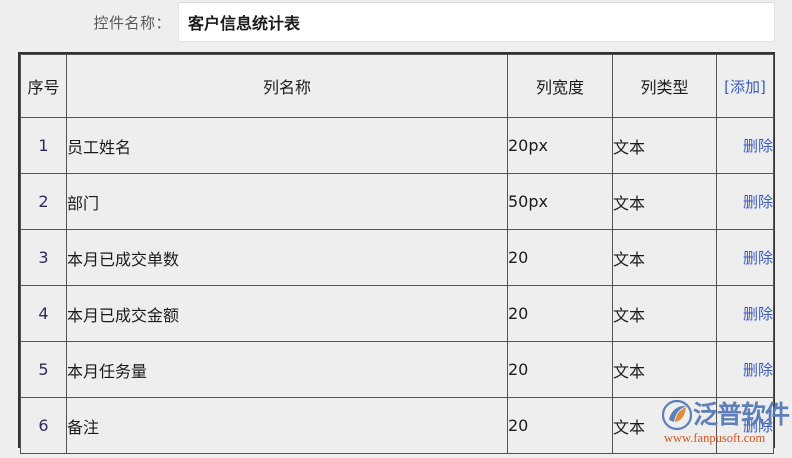 The height and width of the screenshot is (458, 792). Describe the element at coordinates (287, 257) in the screenshot. I see `row-name-cell: 本月已成交单数` at that location.